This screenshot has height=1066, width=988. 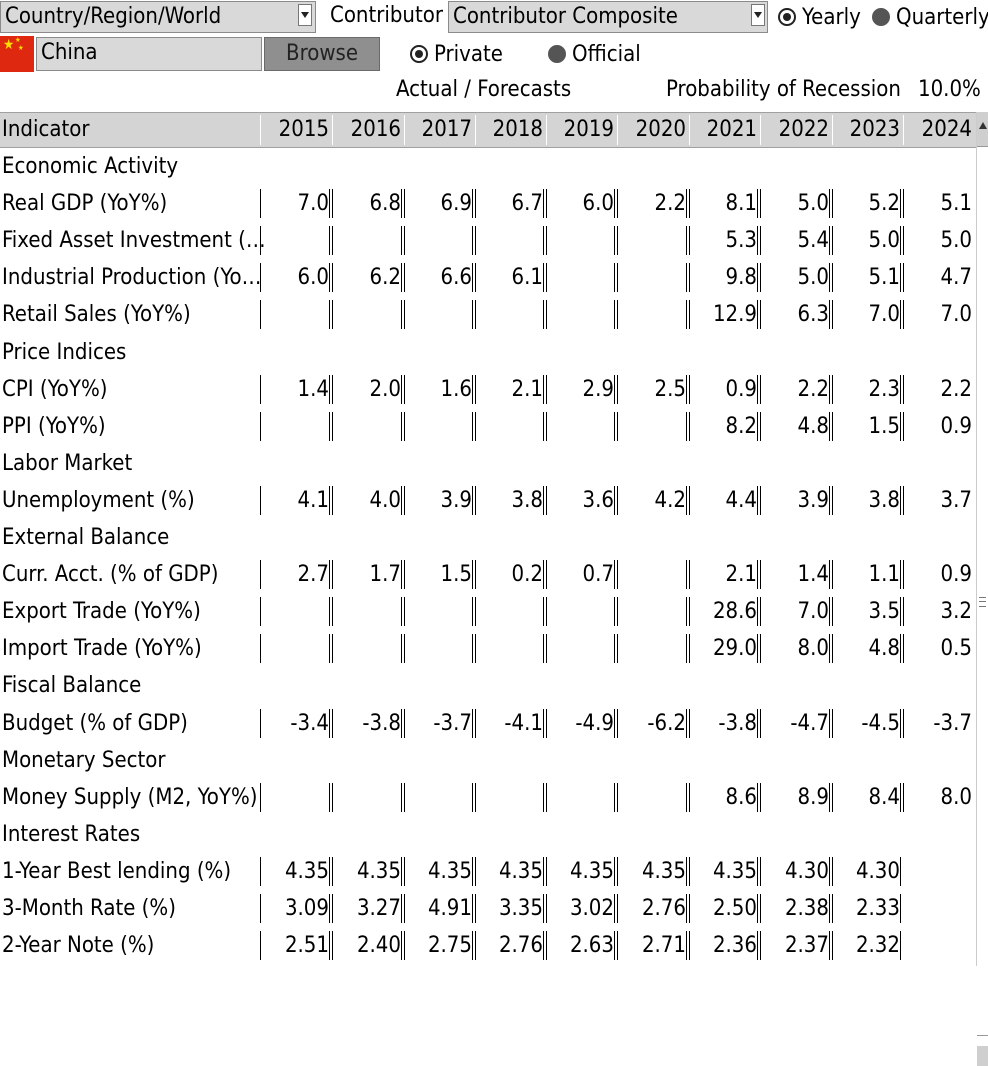 What do you see at coordinates (741, 278) in the screenshot?
I see `value-cell: 9.8` at bounding box center [741, 278].